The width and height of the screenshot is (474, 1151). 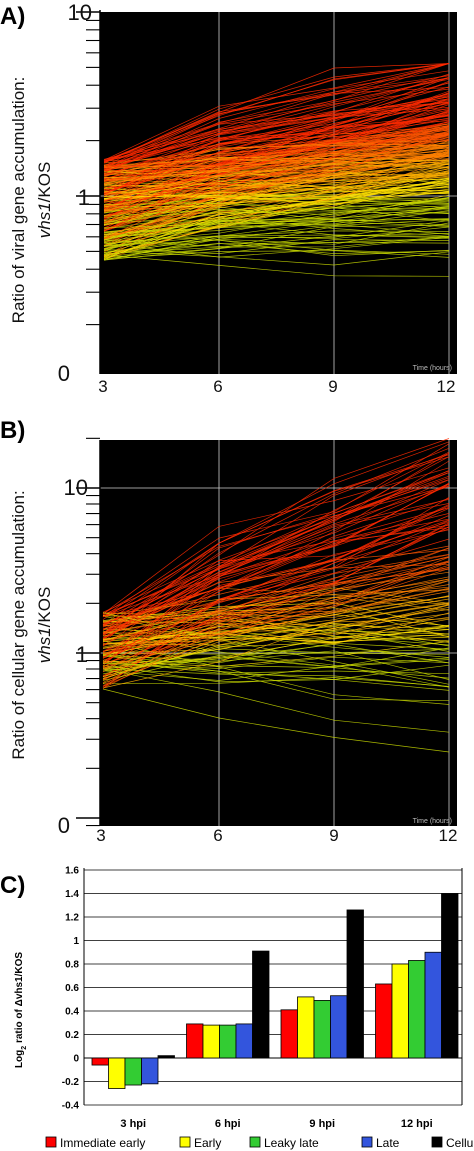 I want to click on y-tick-label: 0.2, so click(x=72, y=1035).